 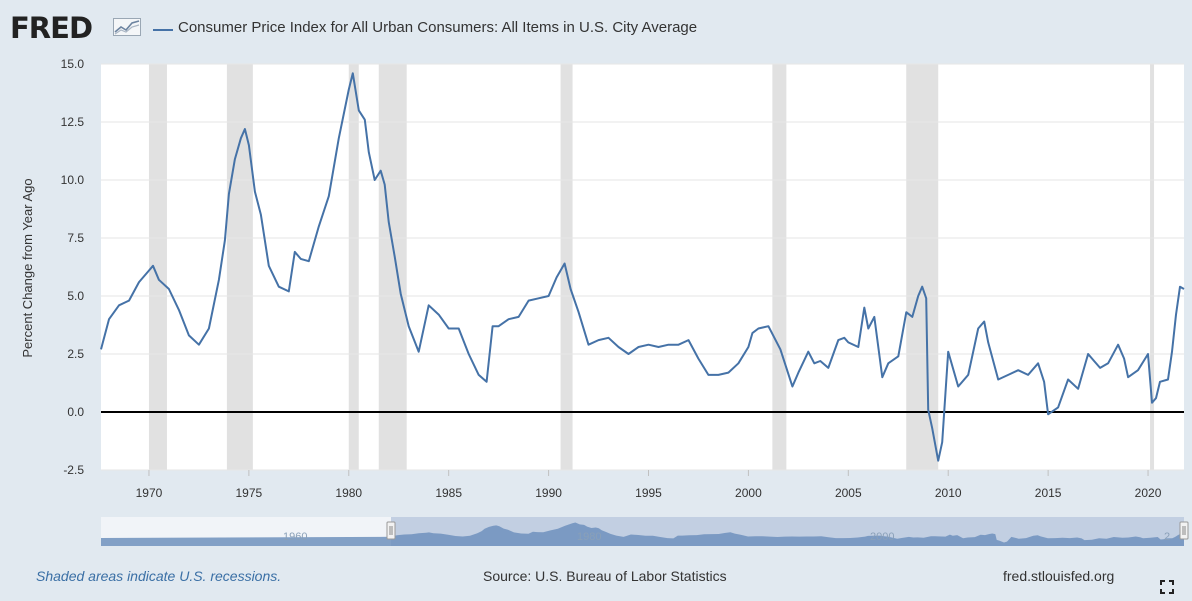 What do you see at coordinates (27, 267) in the screenshot?
I see `y-axis-label: Percent Change from Year Ago` at bounding box center [27, 267].